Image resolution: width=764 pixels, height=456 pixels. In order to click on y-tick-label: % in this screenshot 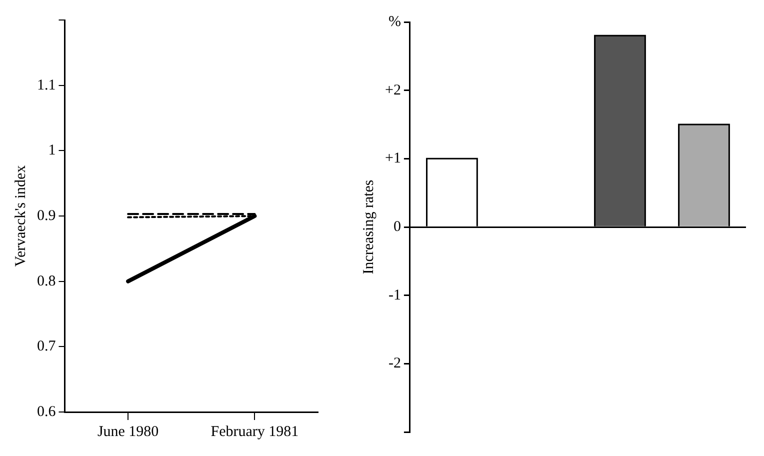, I will do `click(394, 22)`.